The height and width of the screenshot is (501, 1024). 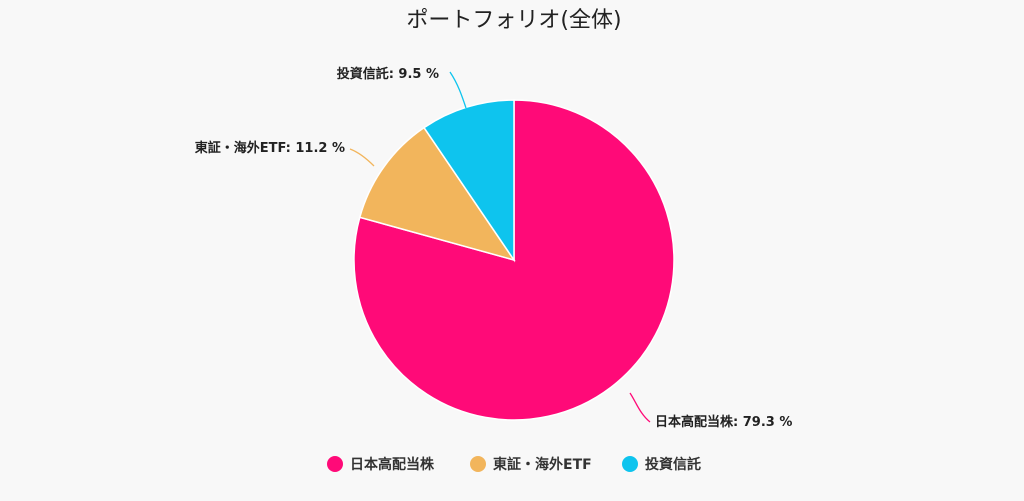 I want to click on legend-item-0: 日本高配当株, so click(x=381, y=464).